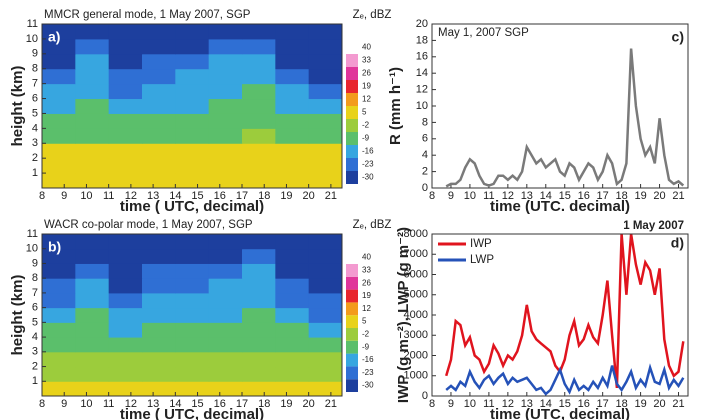 The image size is (704, 420). What do you see at coordinates (677, 243) in the screenshot?
I see `panel-label: d)` at bounding box center [677, 243].